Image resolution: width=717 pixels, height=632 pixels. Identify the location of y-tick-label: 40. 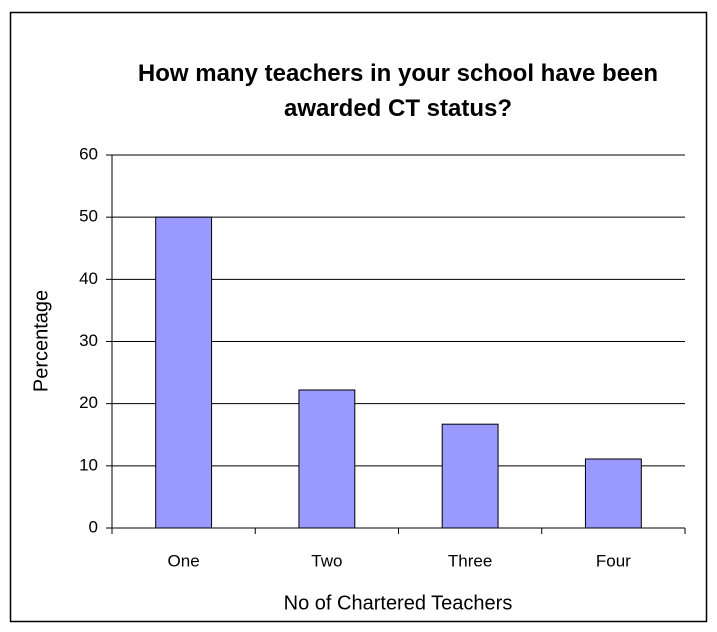
(88, 278).